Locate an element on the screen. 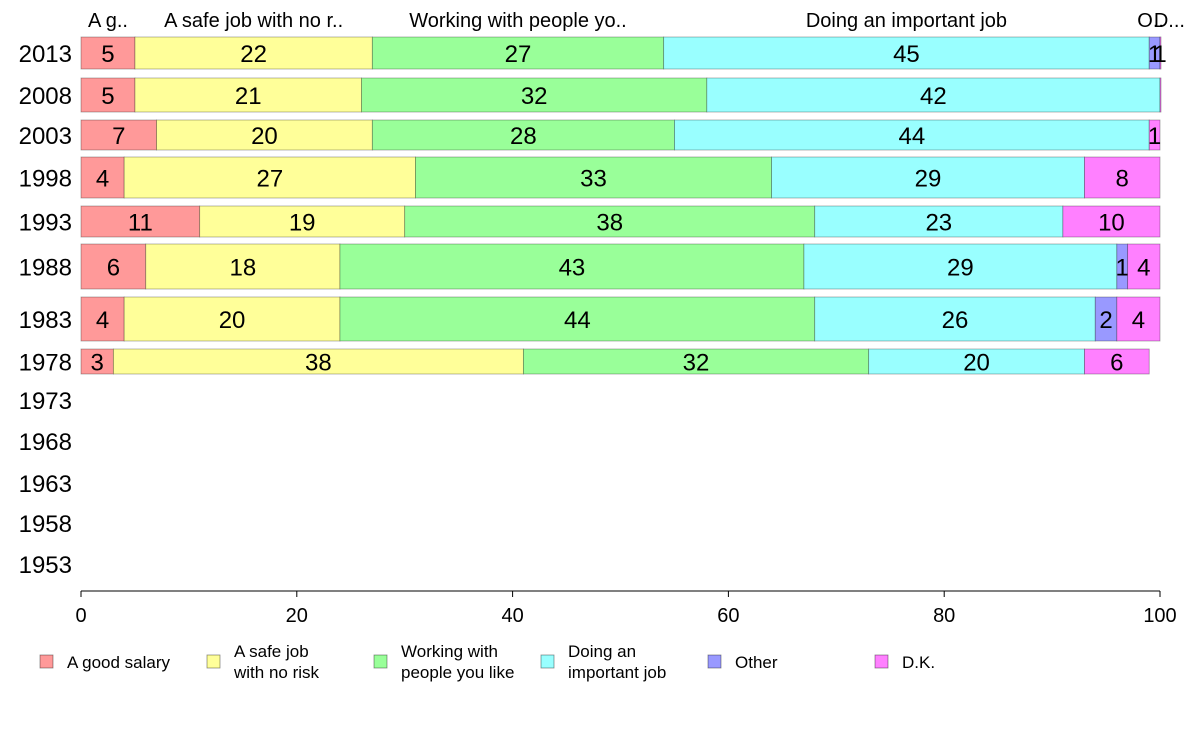  data-label: 18 is located at coordinates (242, 268).